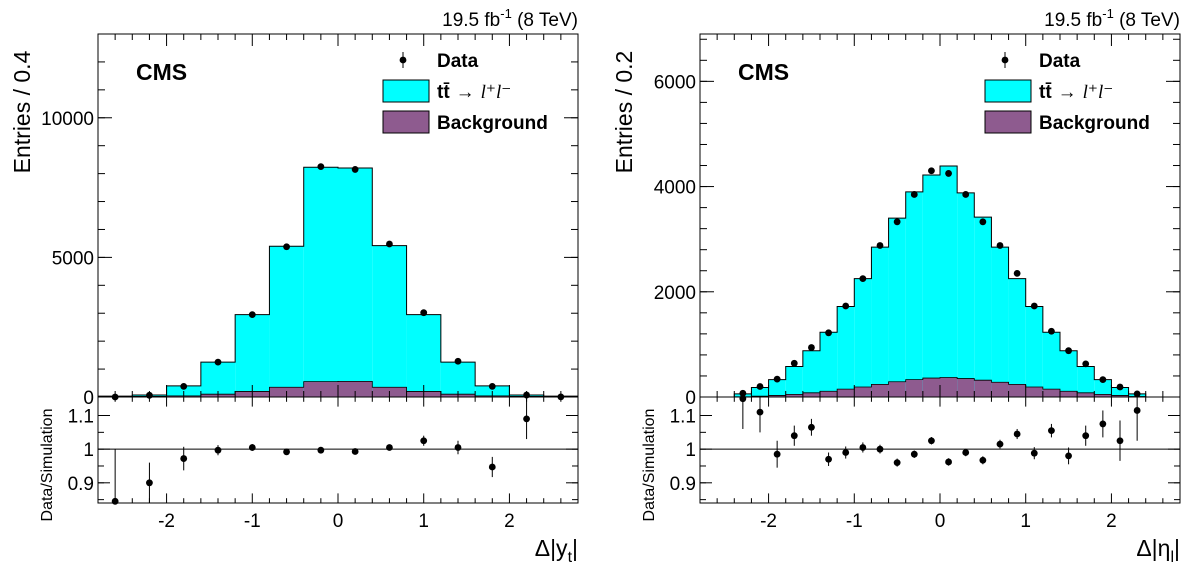  Describe the element at coordinates (551, 548) in the screenshot. I see `x-axis-title-main: Δ|y` at that location.